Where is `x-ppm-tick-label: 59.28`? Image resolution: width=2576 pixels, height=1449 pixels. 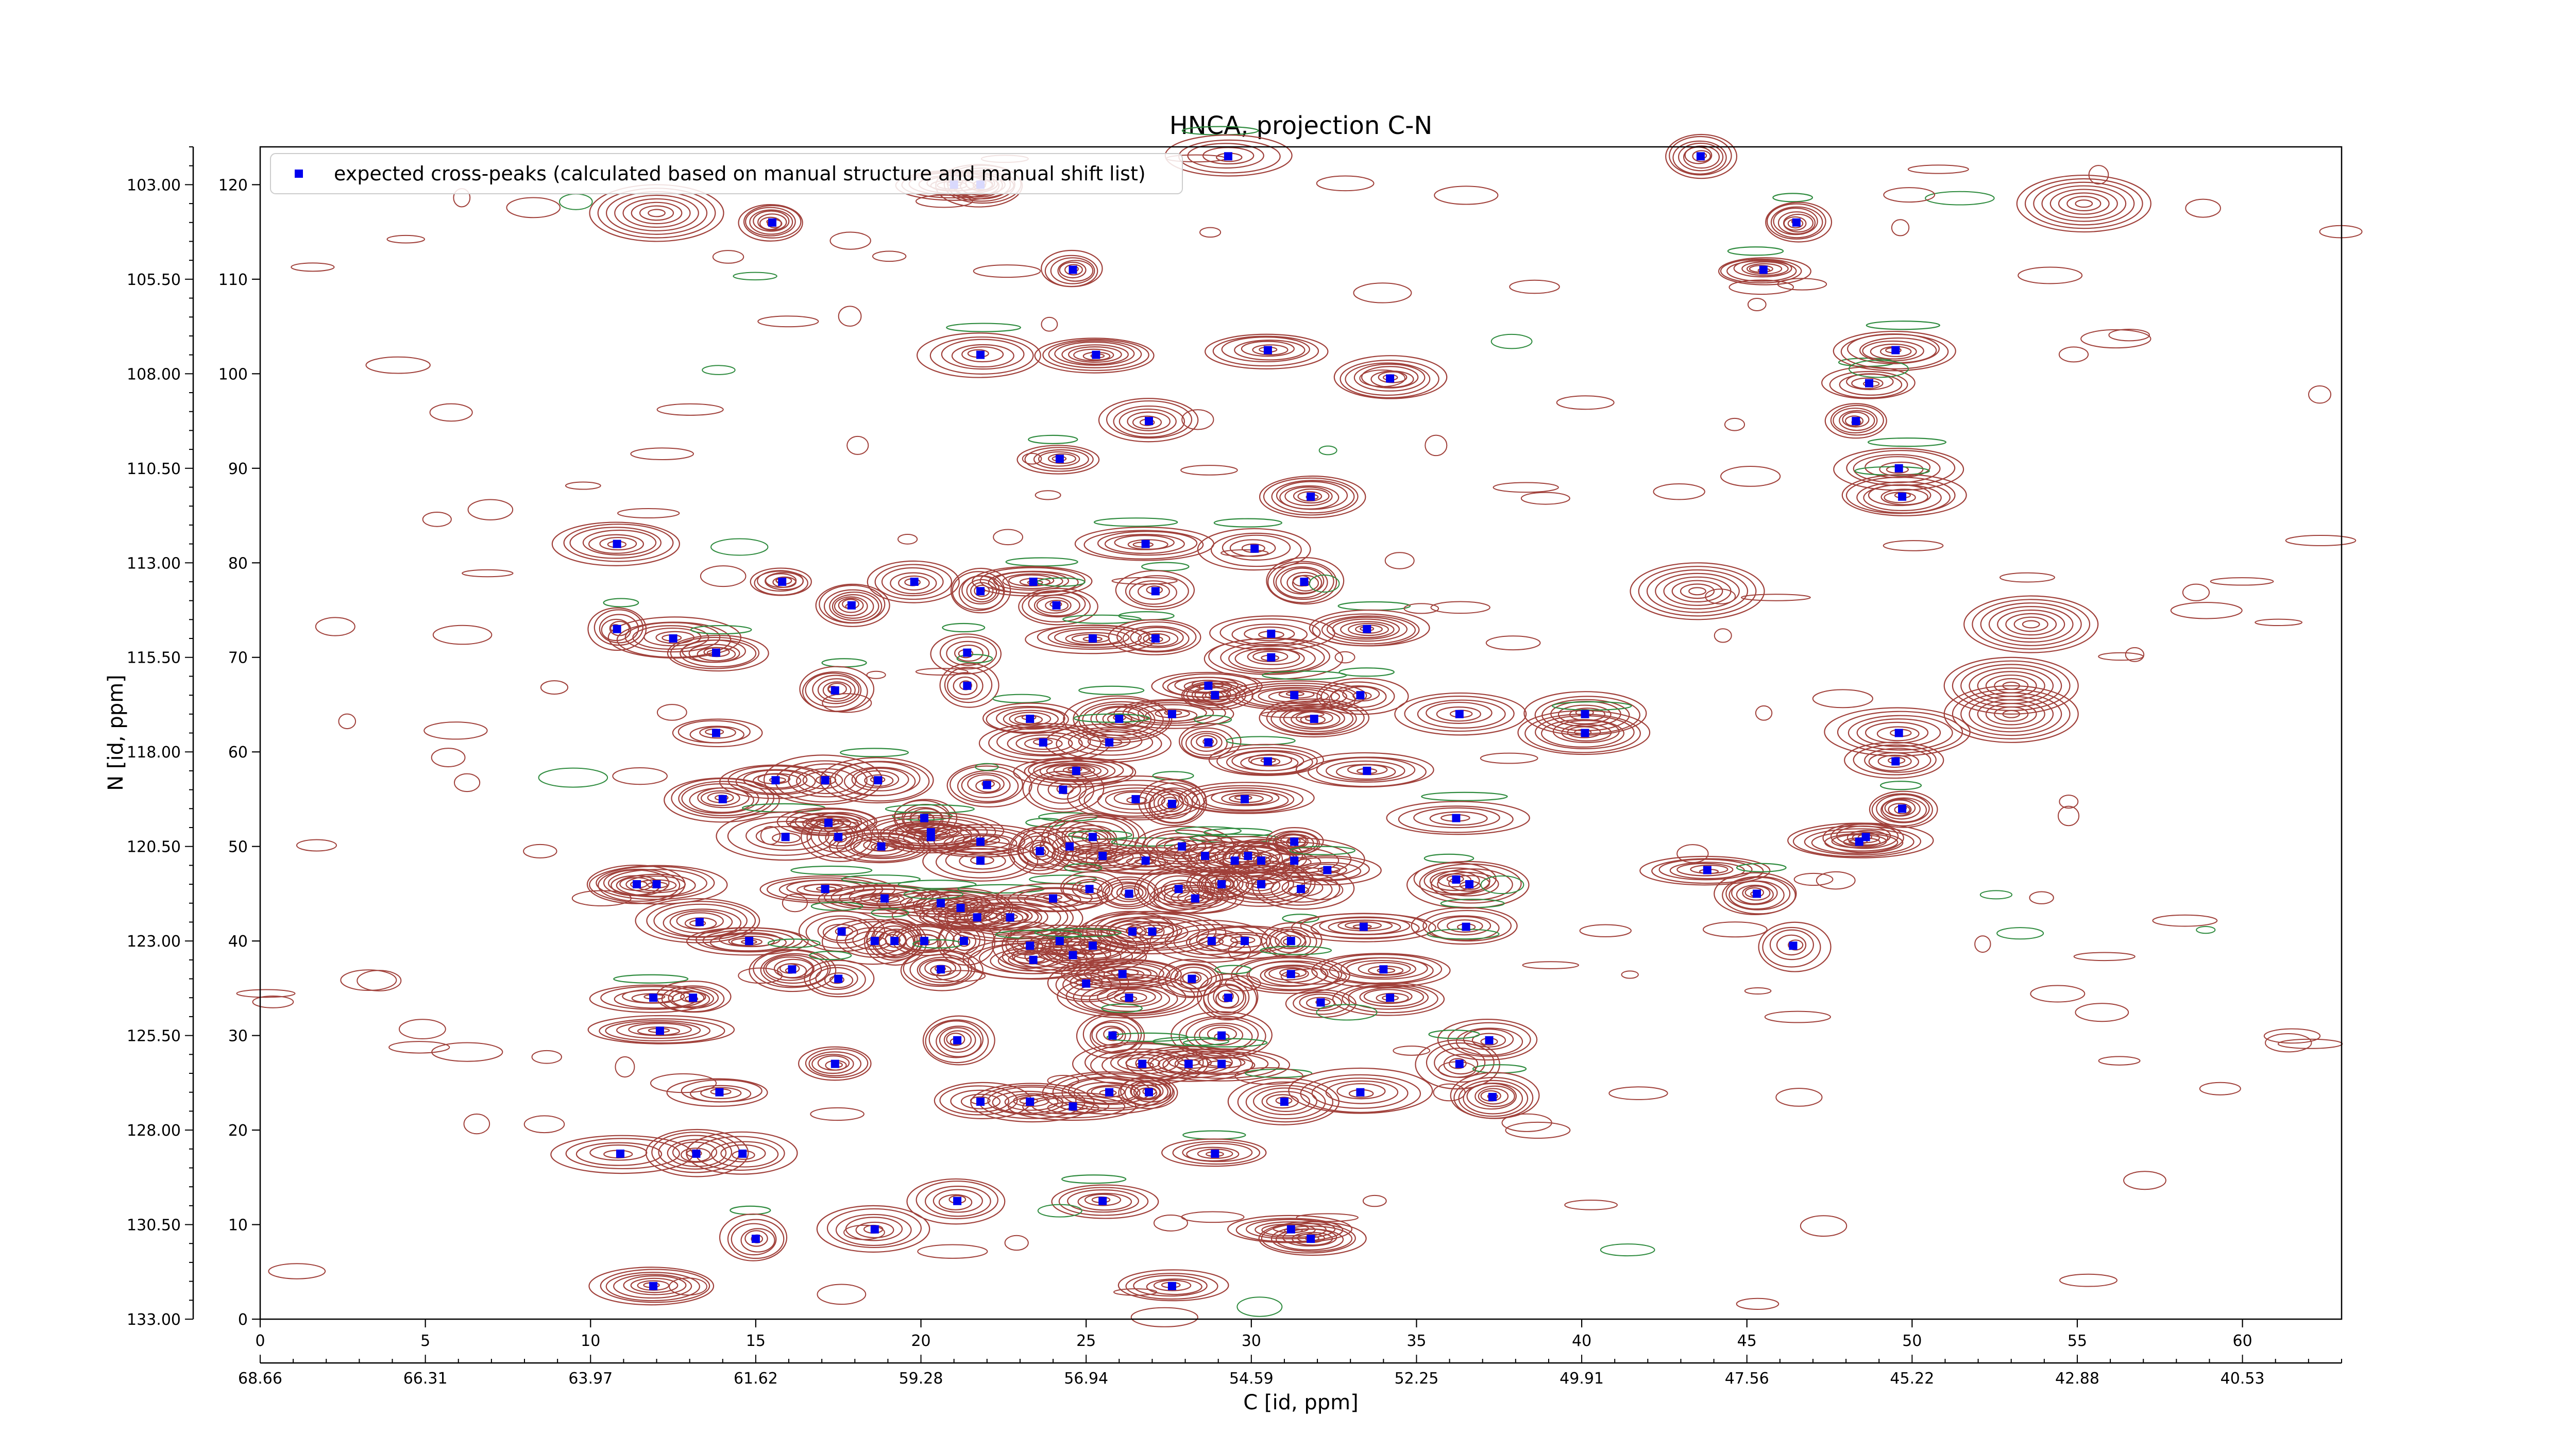 x-ppm-tick-label: 59.28 is located at coordinates (921, 1379).